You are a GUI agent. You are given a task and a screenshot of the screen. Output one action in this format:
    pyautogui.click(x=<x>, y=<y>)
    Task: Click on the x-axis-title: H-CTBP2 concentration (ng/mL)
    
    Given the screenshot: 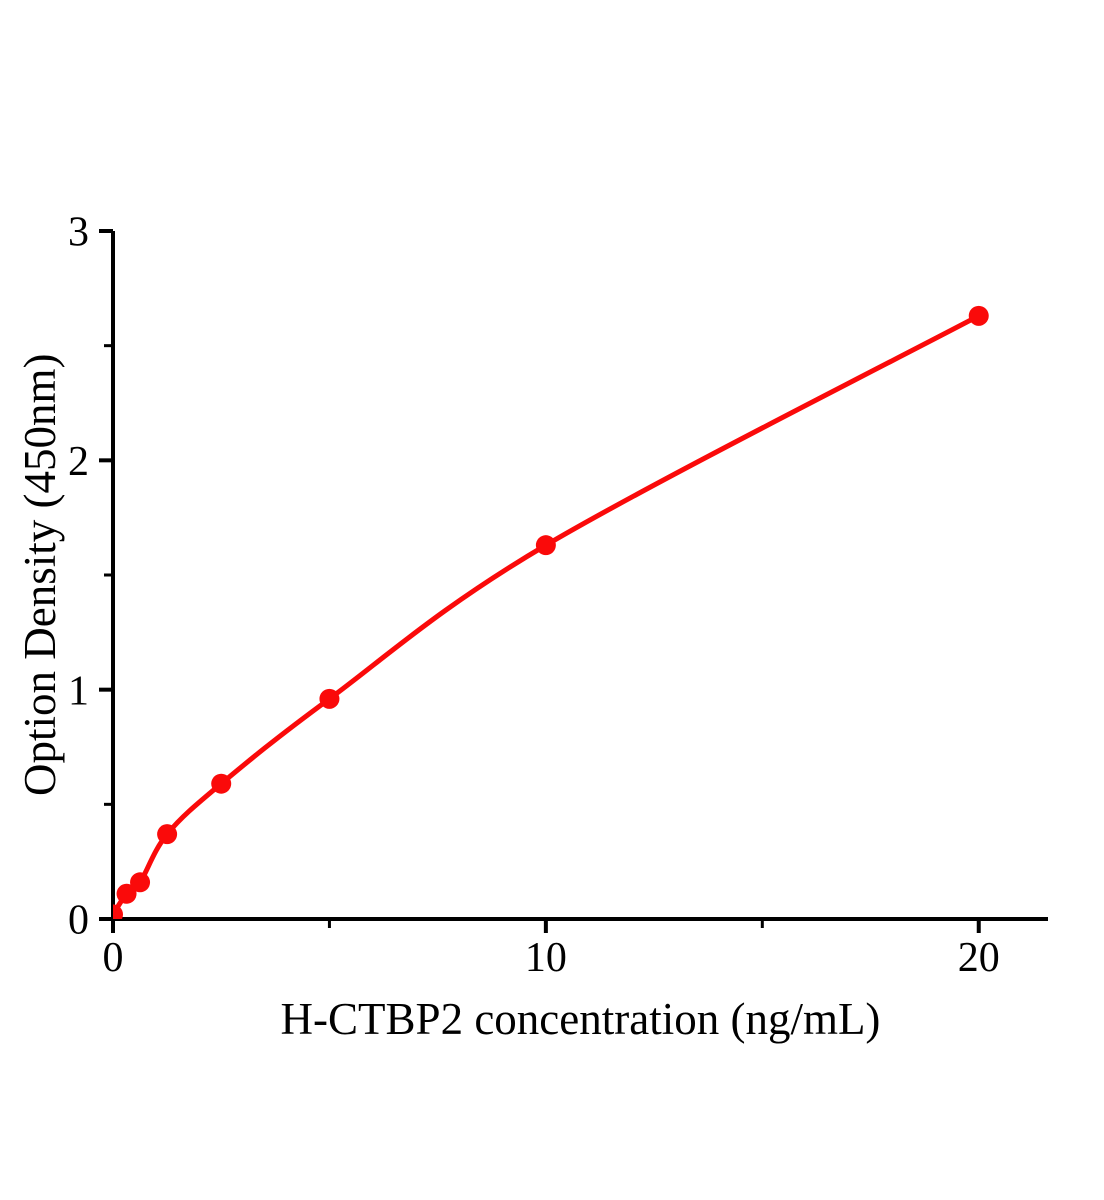 What is the action you would take?
    pyautogui.click(x=580, y=1019)
    